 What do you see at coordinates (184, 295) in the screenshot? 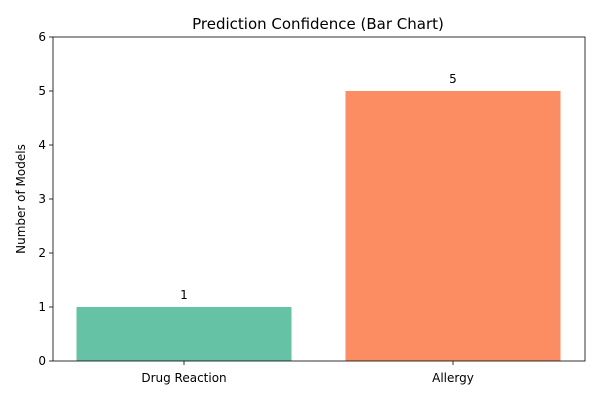
I see `data-label-drug-reaction: 1` at bounding box center [184, 295].